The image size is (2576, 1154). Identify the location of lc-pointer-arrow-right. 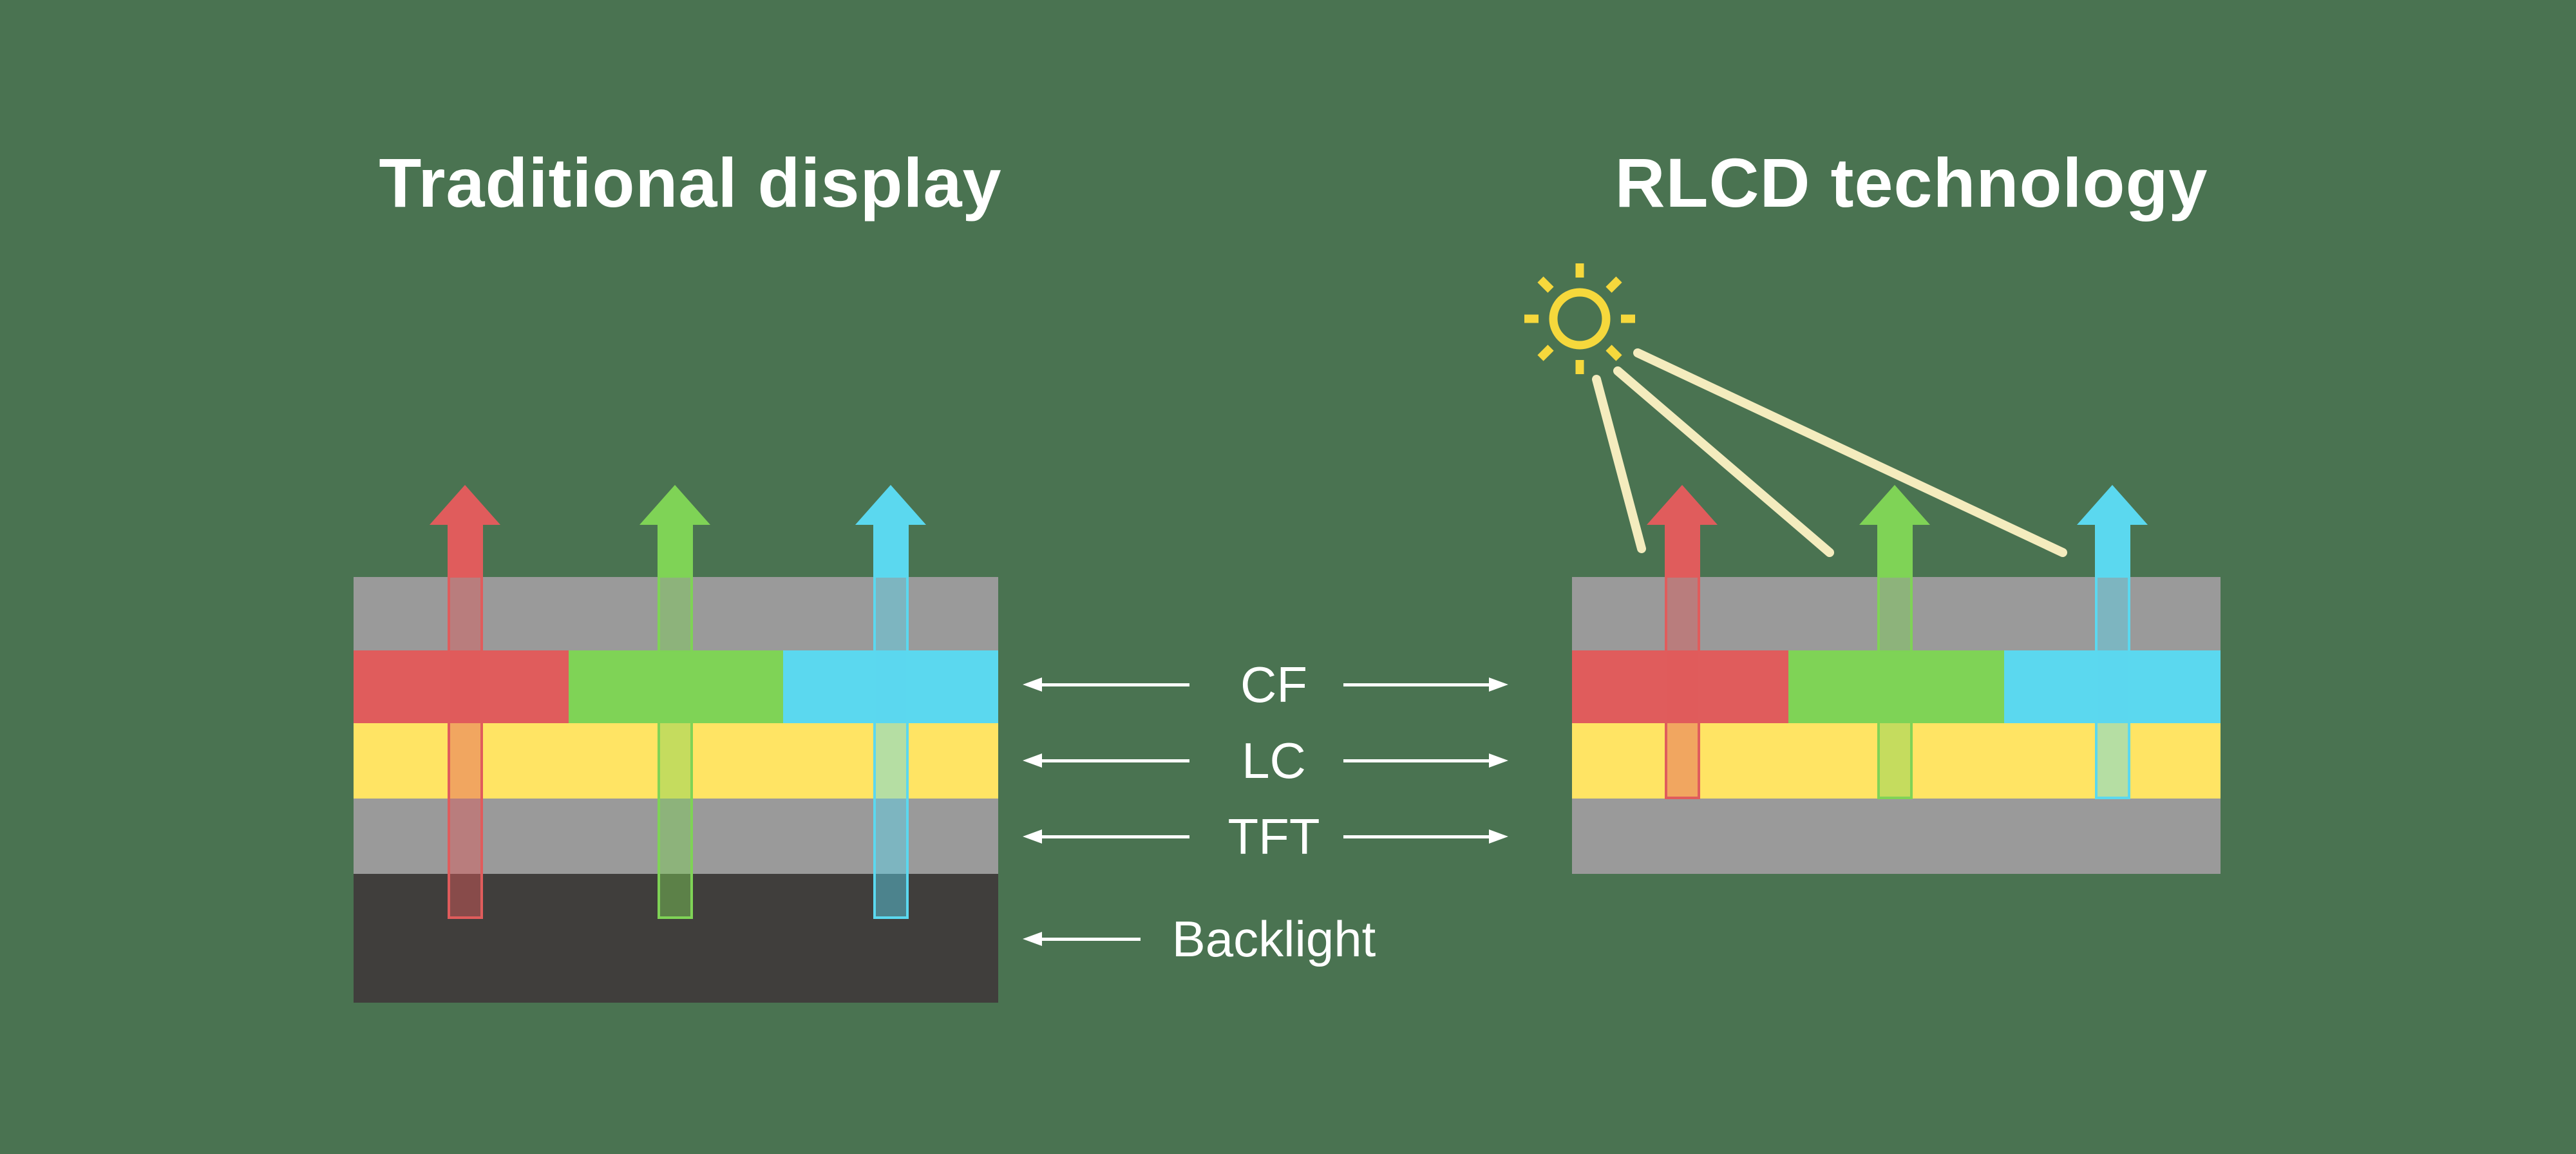
(1426, 760).